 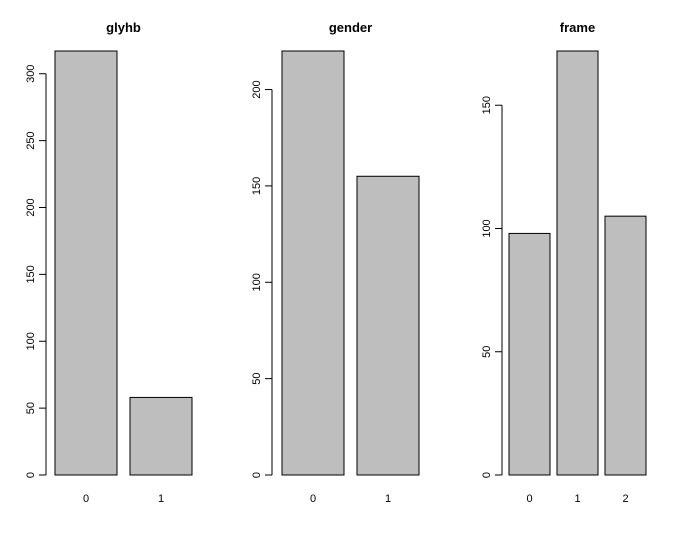 What do you see at coordinates (257, 475) in the screenshot?
I see `y-tick-label-gender-0: 0` at bounding box center [257, 475].